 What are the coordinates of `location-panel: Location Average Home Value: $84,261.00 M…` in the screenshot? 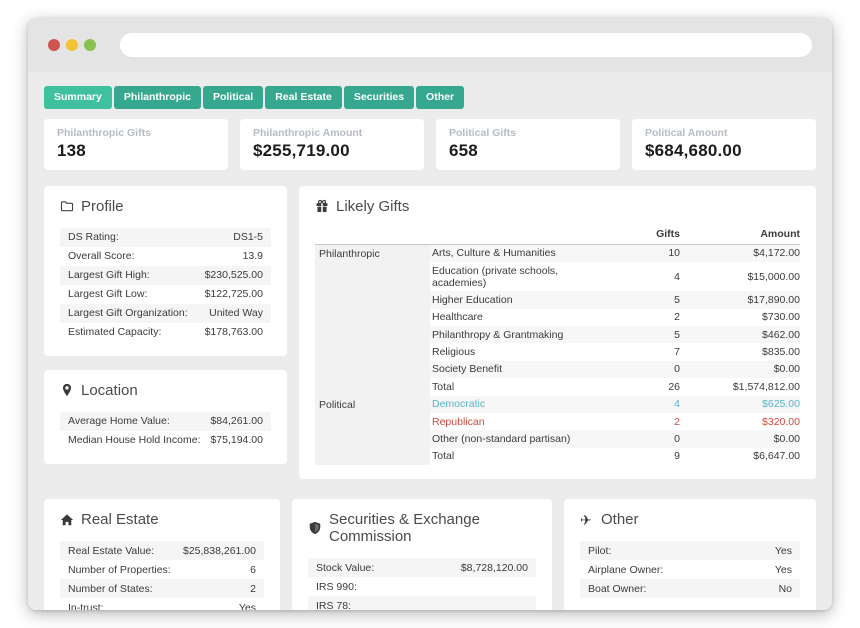 It's located at (165, 416).